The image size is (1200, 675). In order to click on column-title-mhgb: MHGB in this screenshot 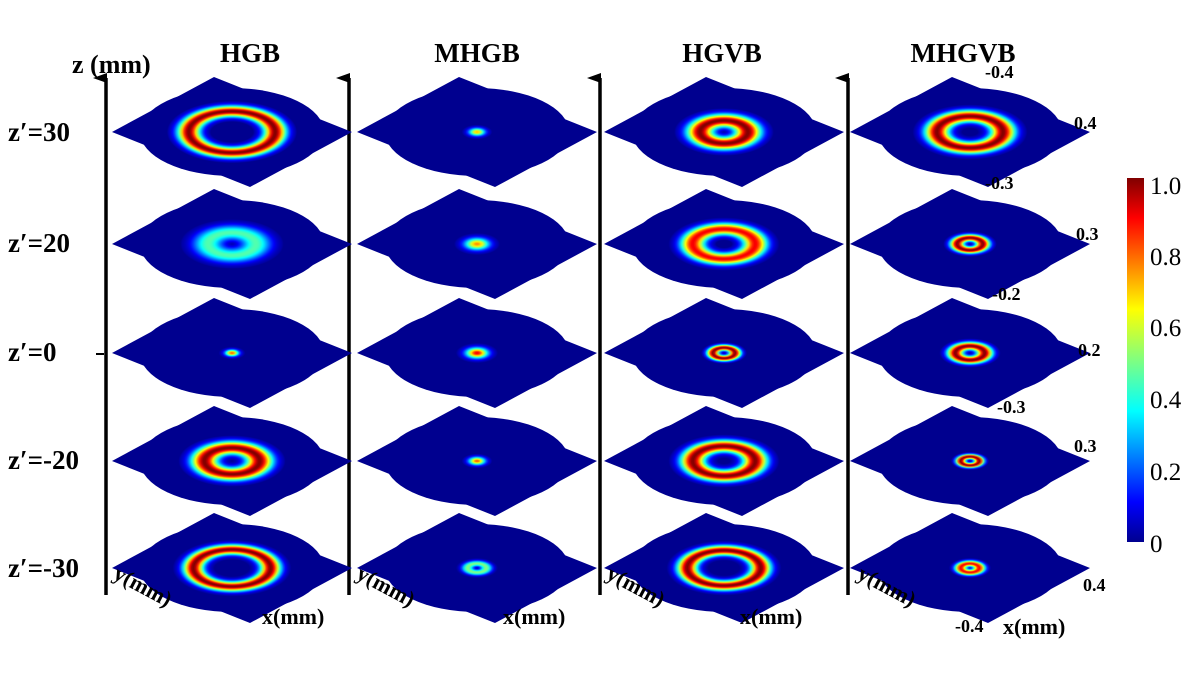, I will do `click(477, 53)`.